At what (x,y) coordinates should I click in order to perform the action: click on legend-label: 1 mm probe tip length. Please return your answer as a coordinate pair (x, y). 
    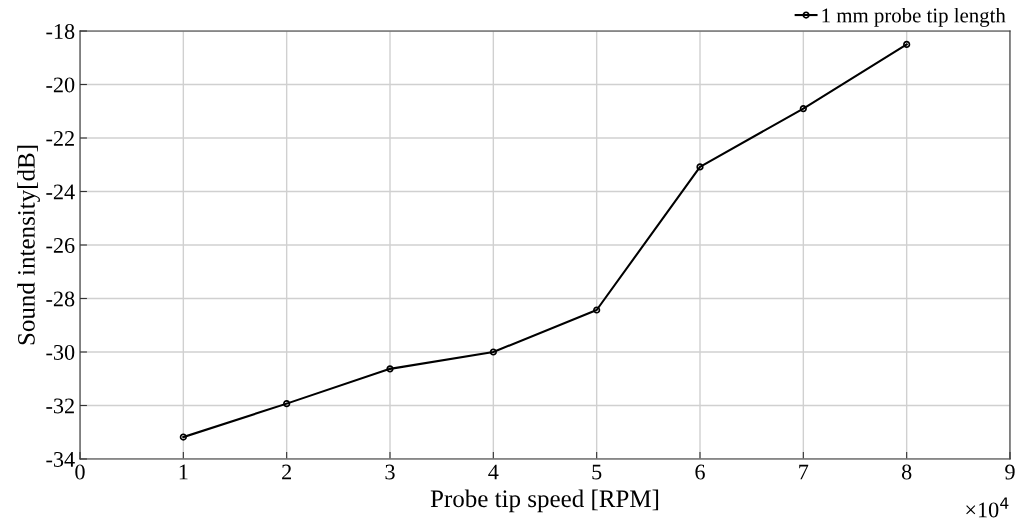
    Looking at the image, I should click on (914, 17).